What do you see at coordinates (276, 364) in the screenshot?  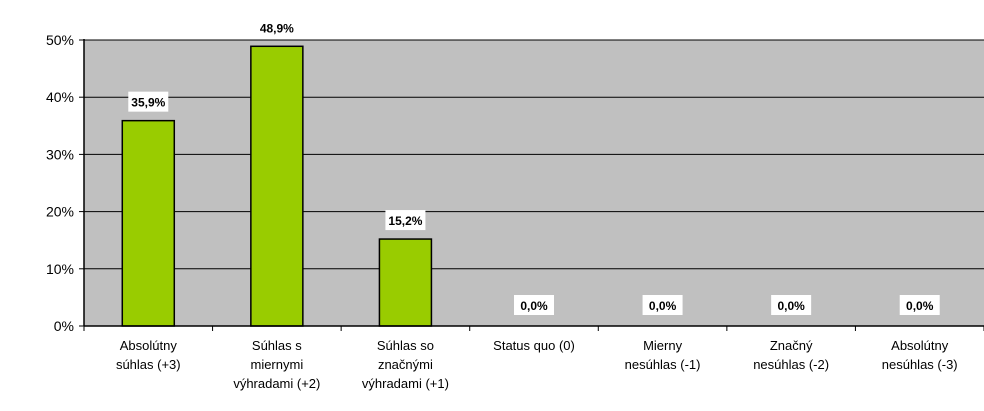 I see `x-category-label: Súhlas s miernymi výhradami (+2)` at bounding box center [276, 364].